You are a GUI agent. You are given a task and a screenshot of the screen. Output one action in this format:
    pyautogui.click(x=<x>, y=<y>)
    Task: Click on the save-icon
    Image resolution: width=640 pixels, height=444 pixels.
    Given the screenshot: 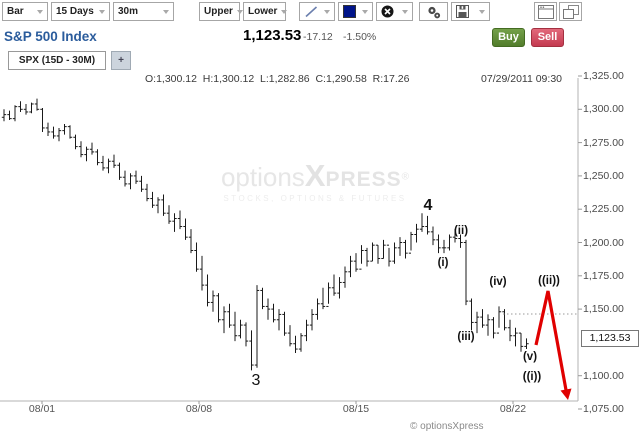 What is the action you would take?
    pyautogui.click(x=462, y=11)
    